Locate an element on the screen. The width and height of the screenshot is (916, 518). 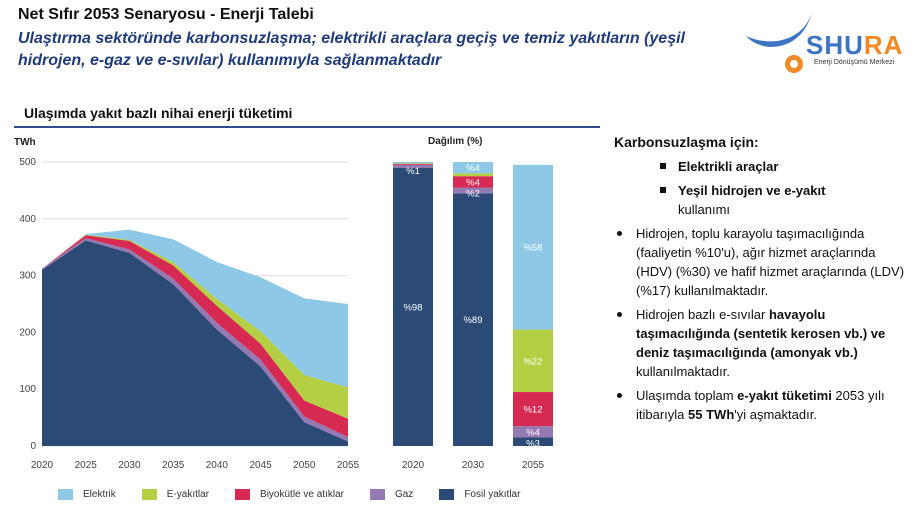
x-tick-label: 2050 is located at coordinates (304, 465).